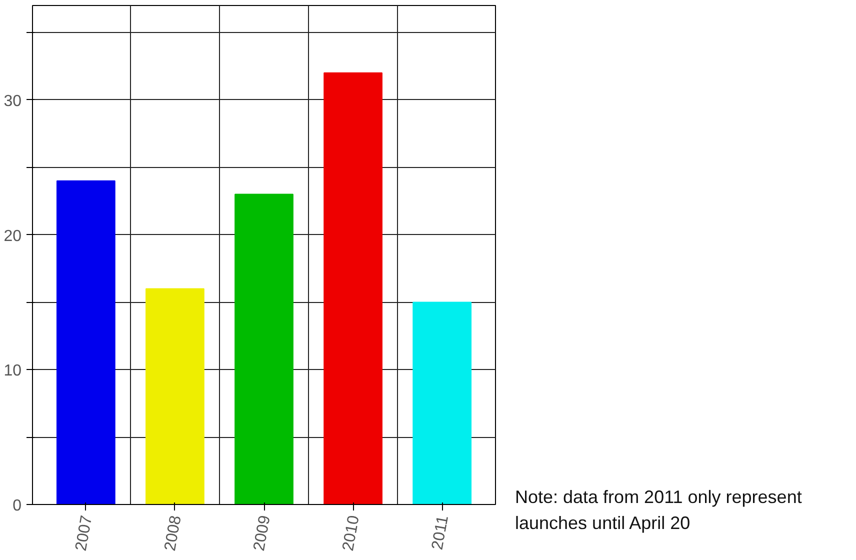 The width and height of the screenshot is (856, 560). What do you see at coordinates (84, 533) in the screenshot?
I see `x-tick-label: 2007` at bounding box center [84, 533].